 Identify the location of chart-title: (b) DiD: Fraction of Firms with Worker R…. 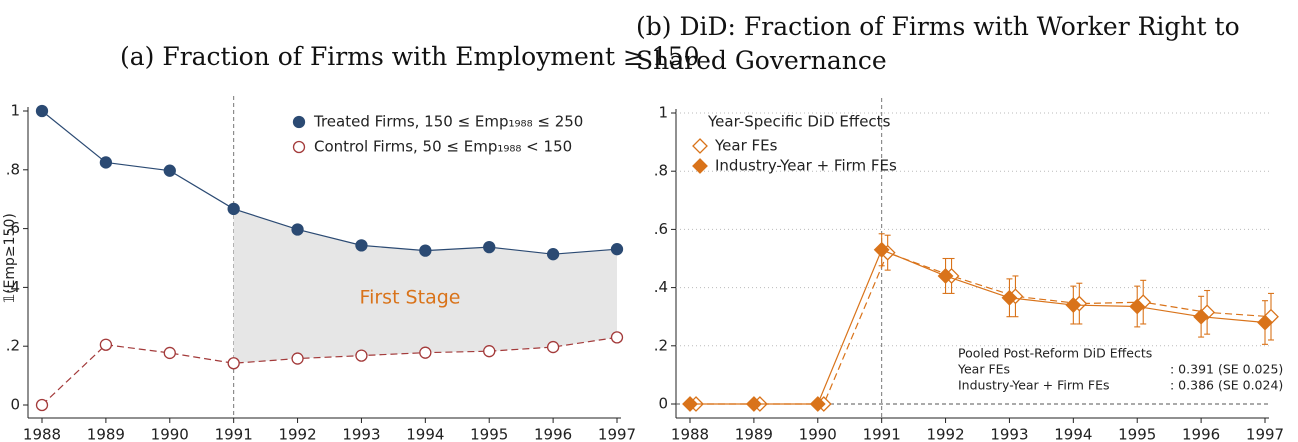
(938, 43).